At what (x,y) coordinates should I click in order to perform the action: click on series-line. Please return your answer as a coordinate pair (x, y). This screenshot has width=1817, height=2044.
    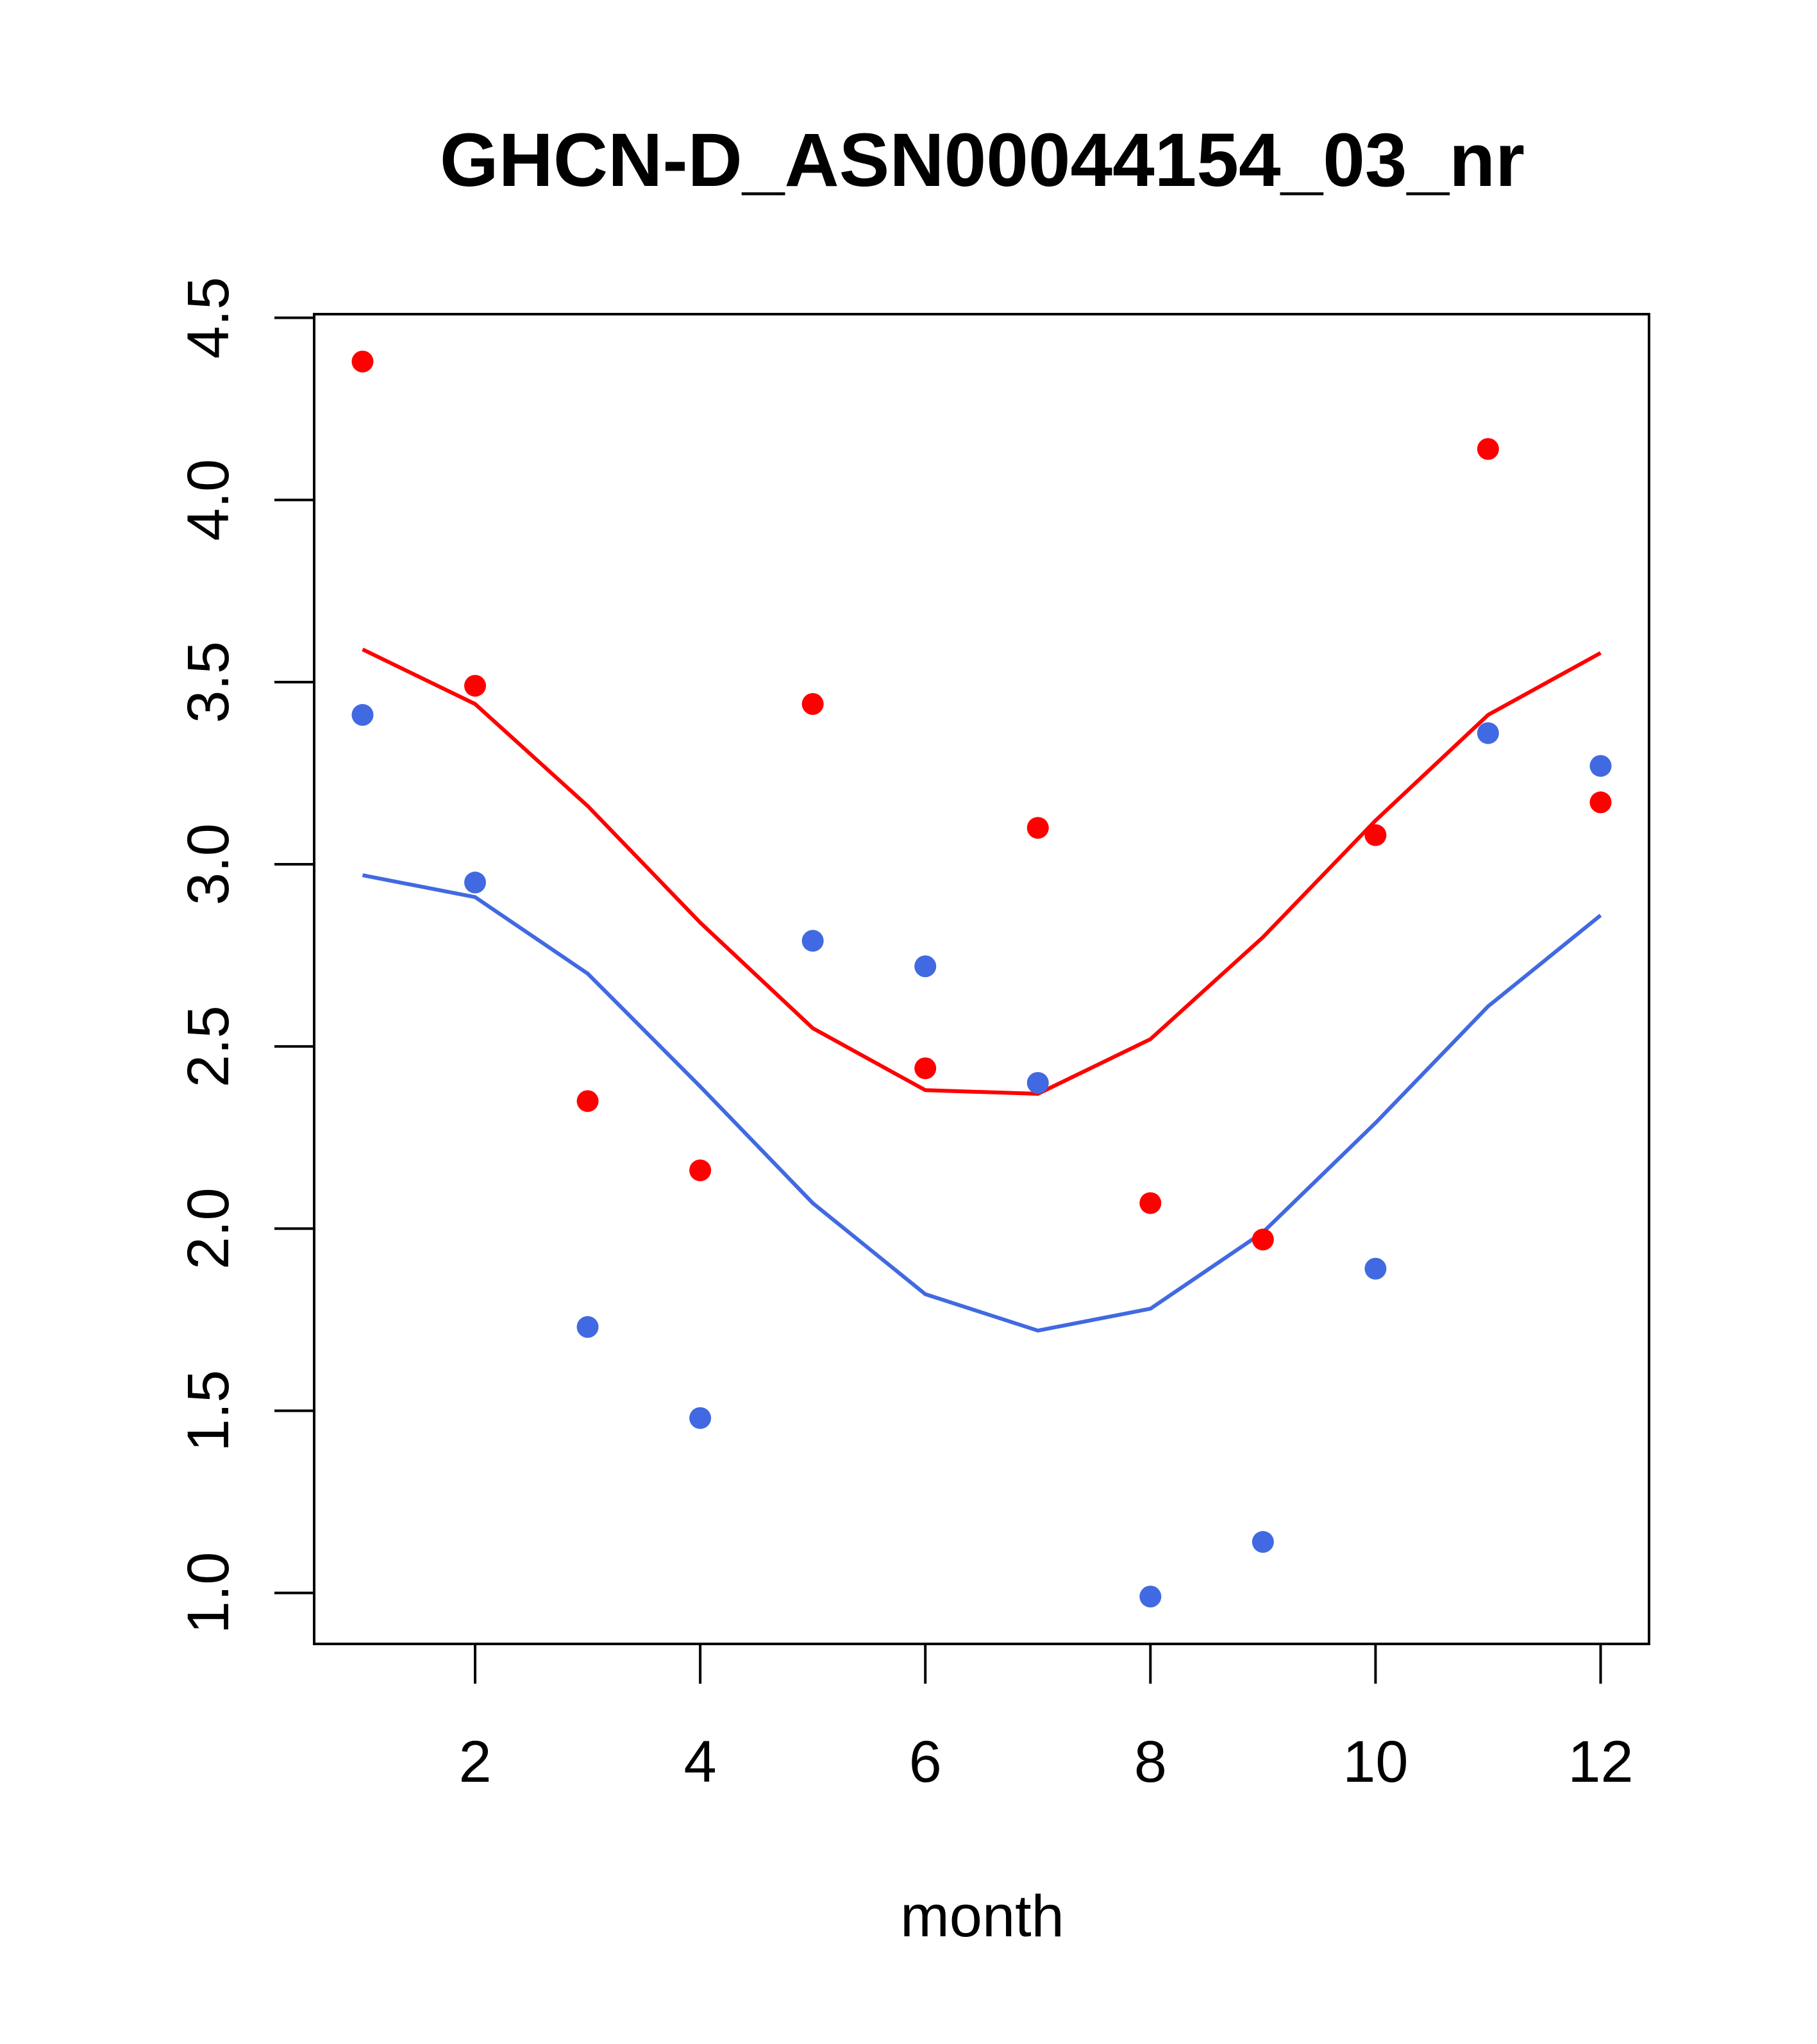
    Looking at the image, I should click on (982, 872).